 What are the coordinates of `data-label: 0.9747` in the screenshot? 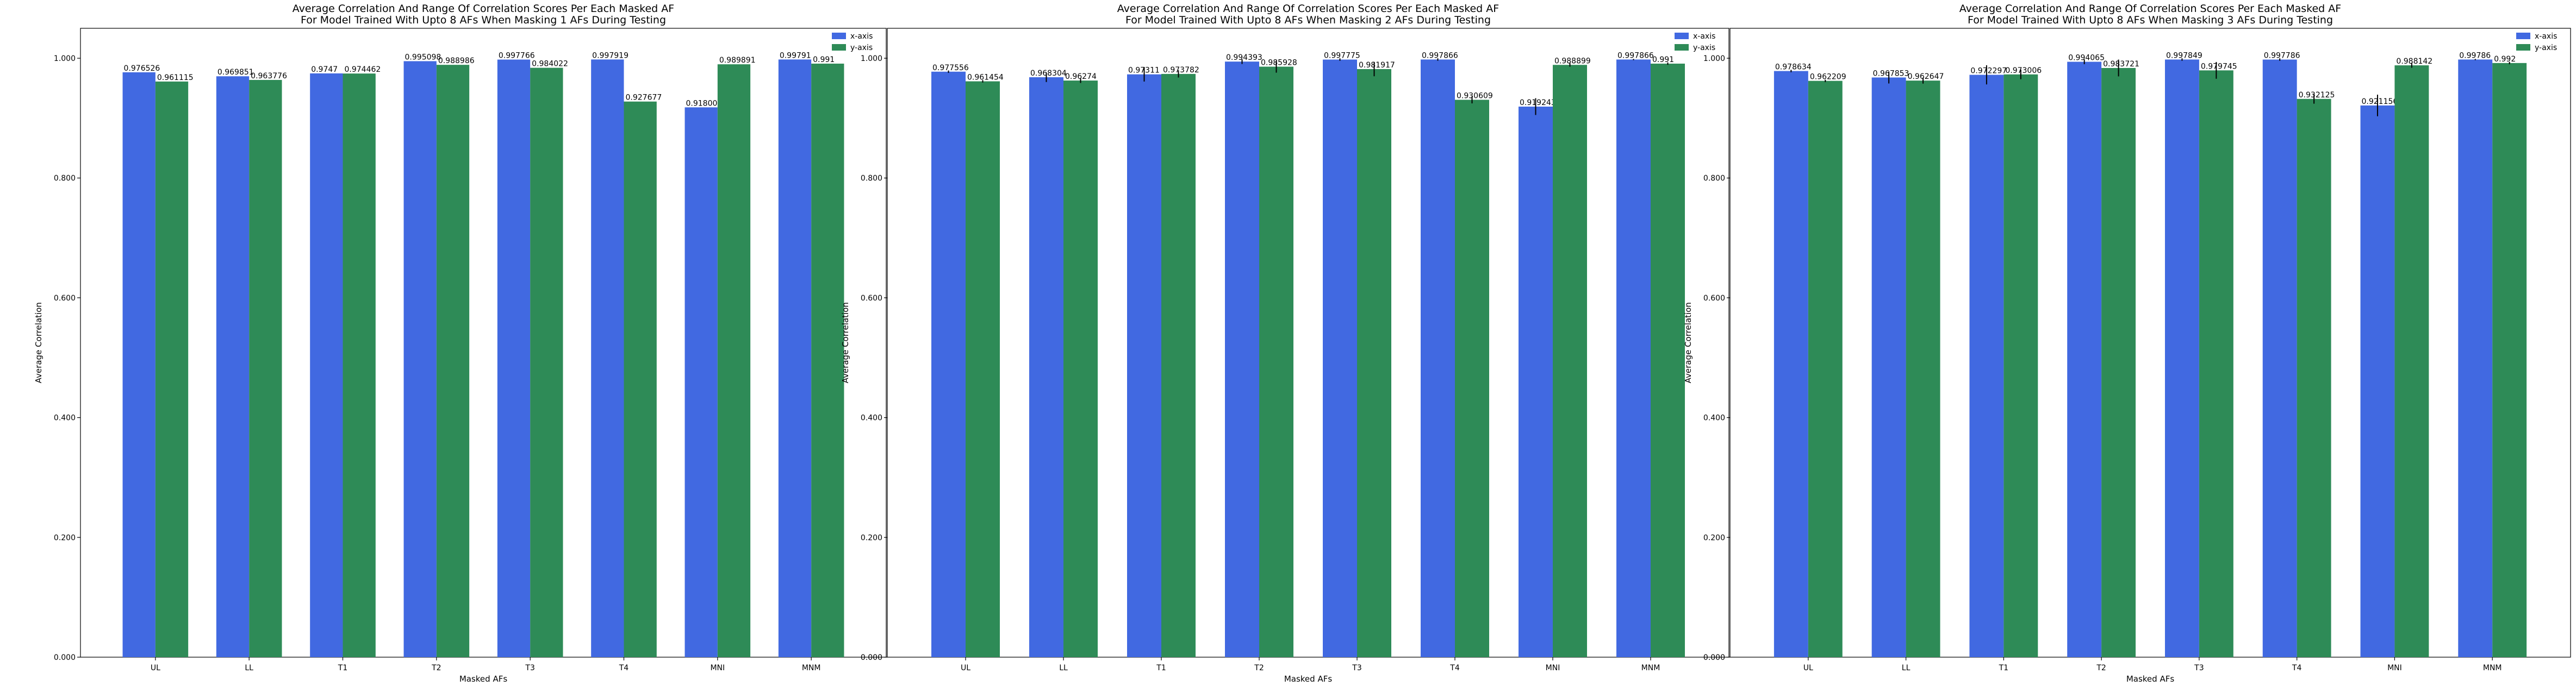 It's located at (324, 69).